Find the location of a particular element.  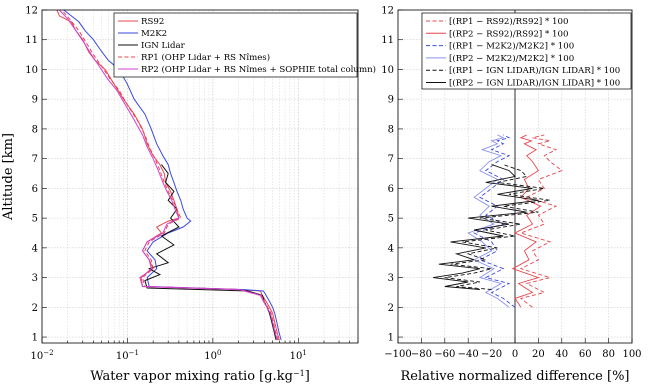

right-y-tick-label: 3 is located at coordinates (391, 278).